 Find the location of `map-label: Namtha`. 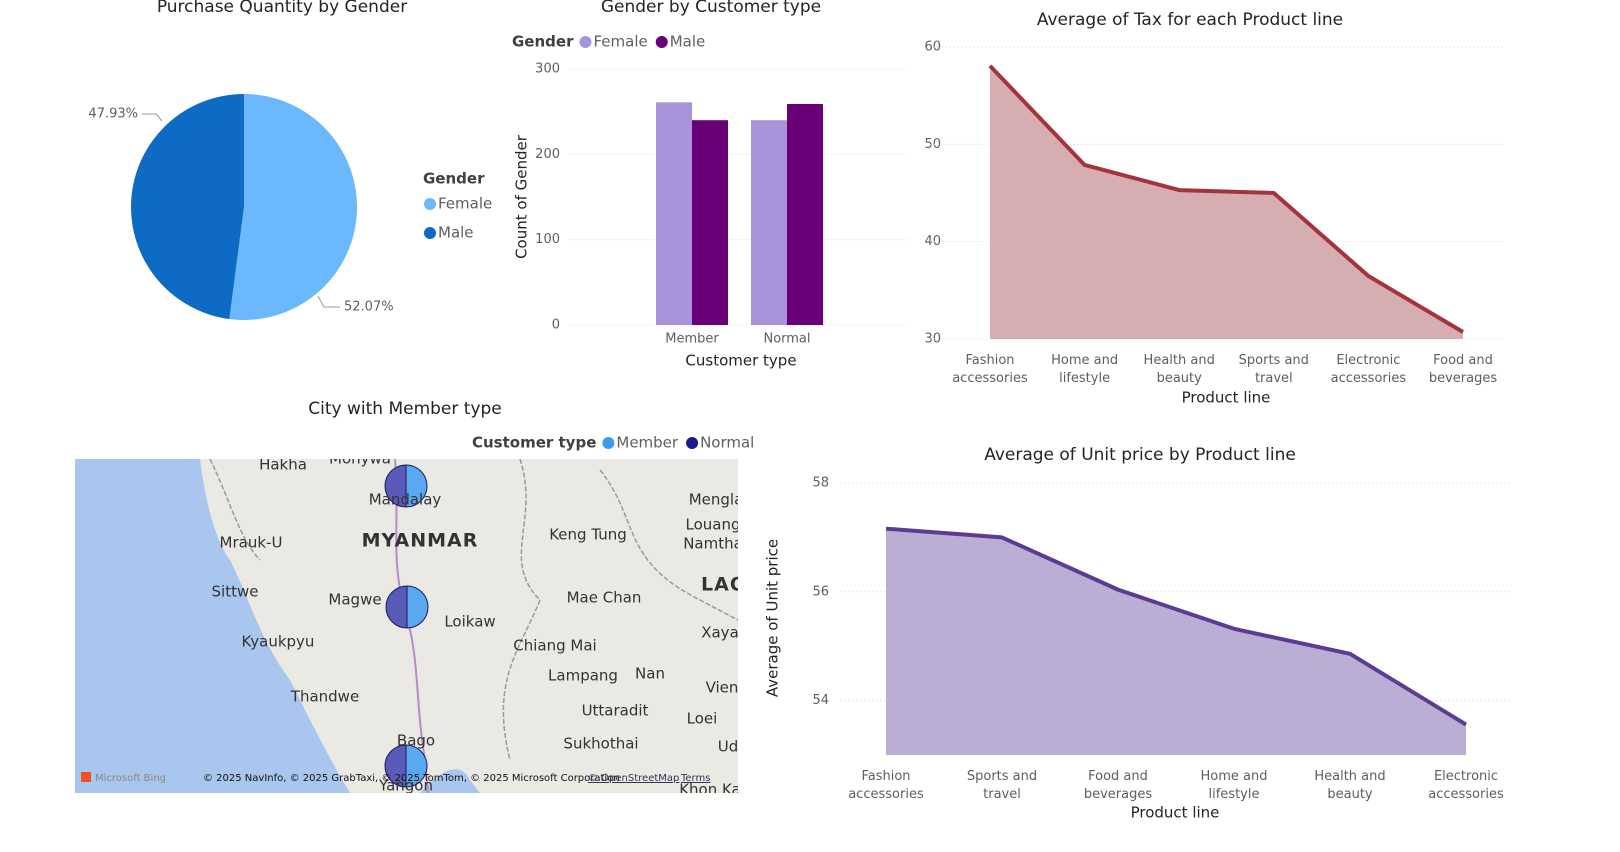

map-label: Namtha is located at coordinates (713, 544).